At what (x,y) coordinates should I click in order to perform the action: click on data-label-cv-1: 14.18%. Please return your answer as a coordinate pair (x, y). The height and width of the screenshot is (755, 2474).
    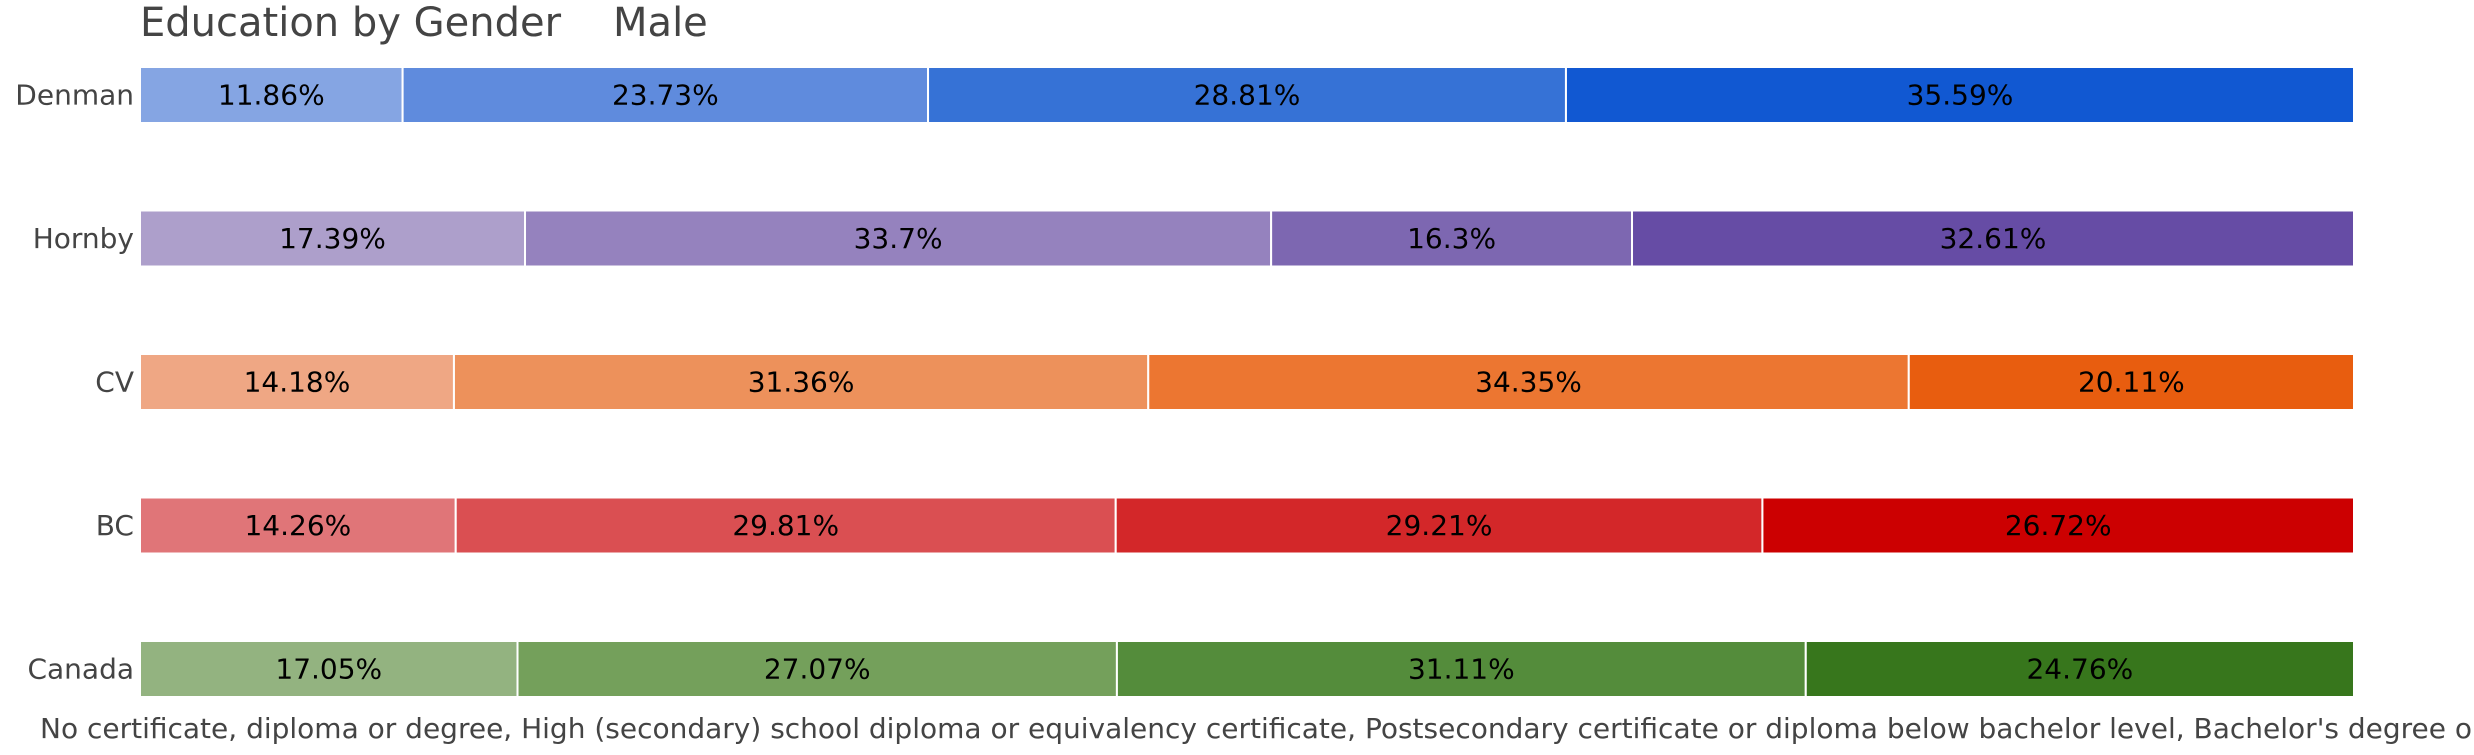
    Looking at the image, I should click on (297, 382).